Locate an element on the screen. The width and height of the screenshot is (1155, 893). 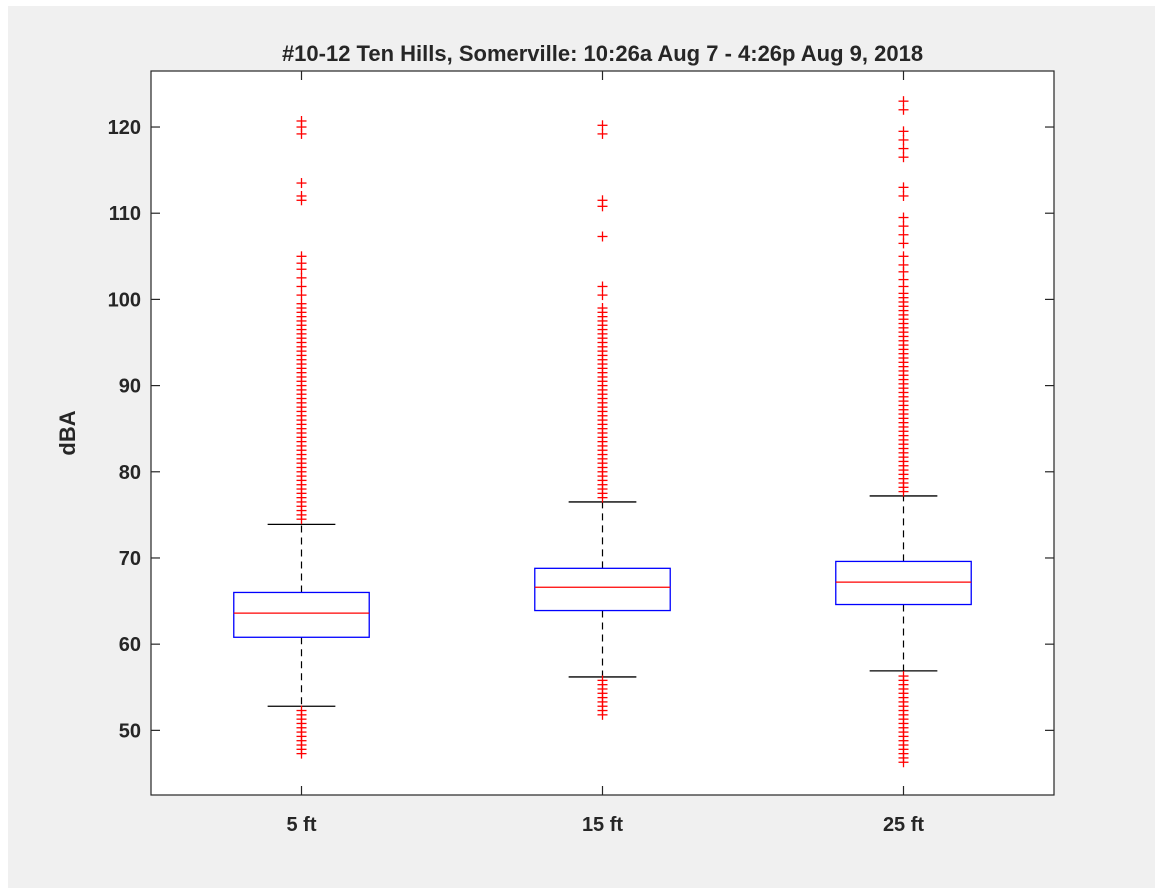
y-tick-label: 60 is located at coordinates (130, 645).